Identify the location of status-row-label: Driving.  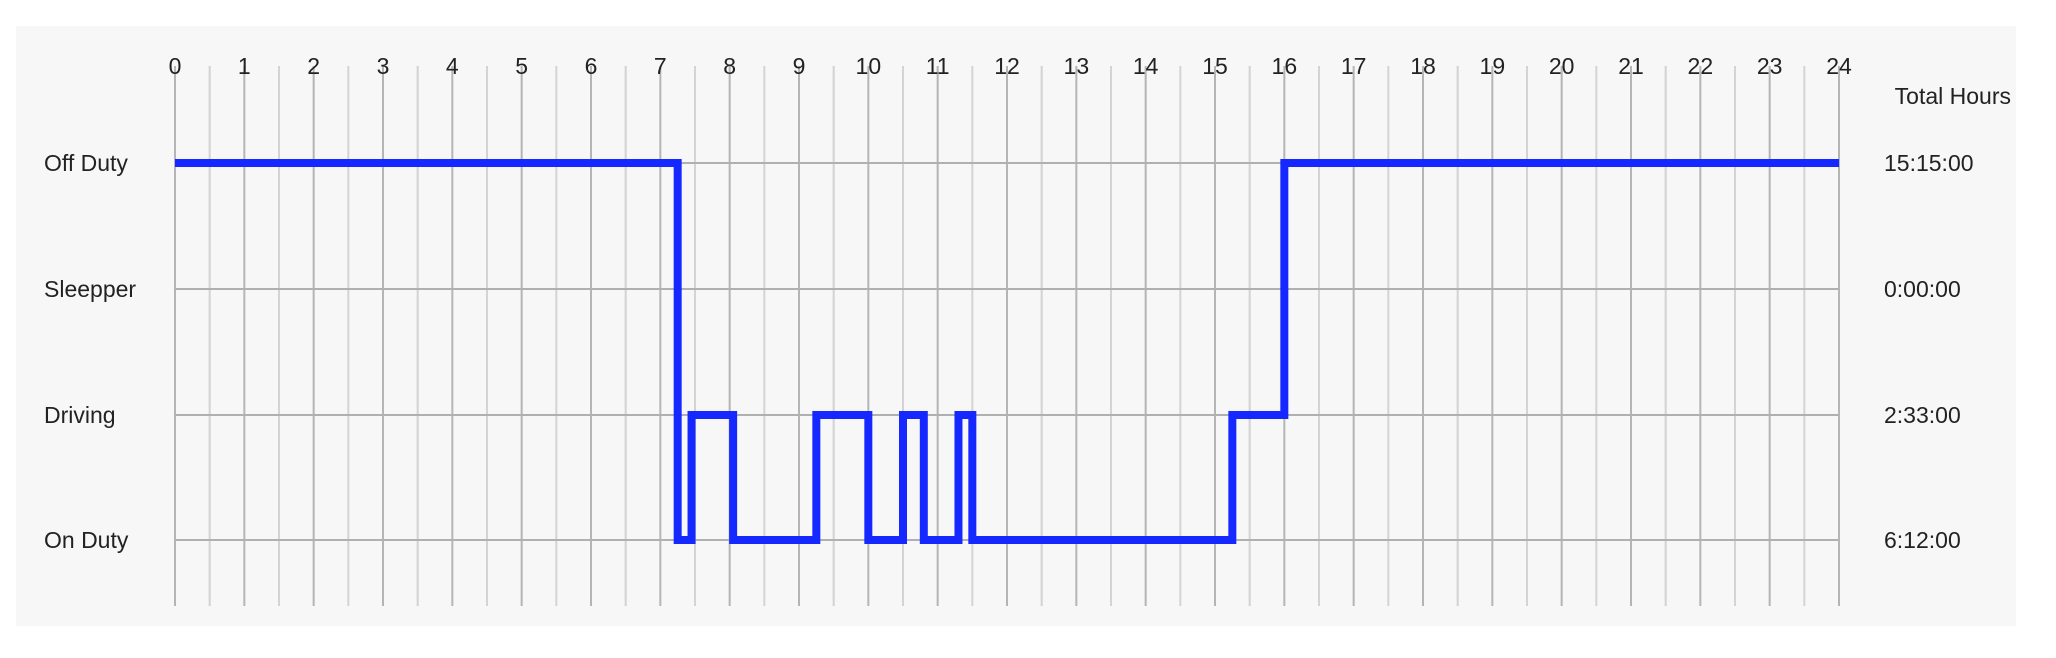
(80, 415).